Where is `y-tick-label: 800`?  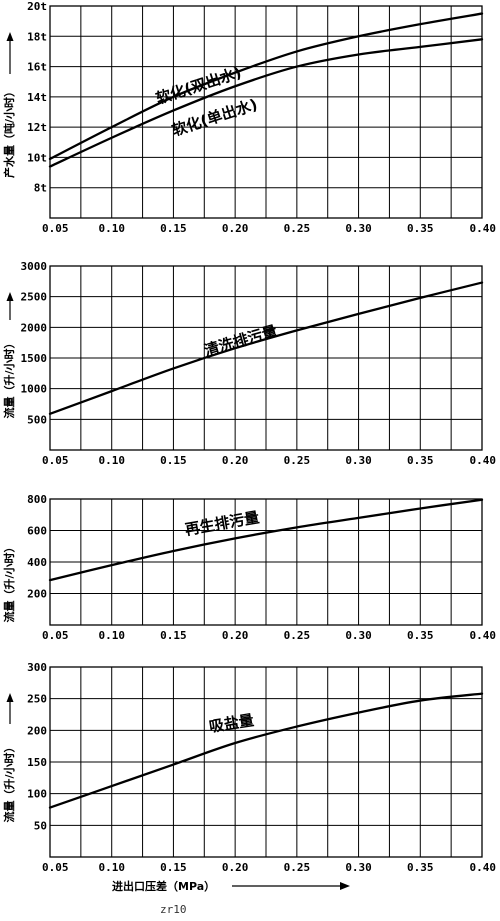
y-tick-label: 800 is located at coordinates (37, 499).